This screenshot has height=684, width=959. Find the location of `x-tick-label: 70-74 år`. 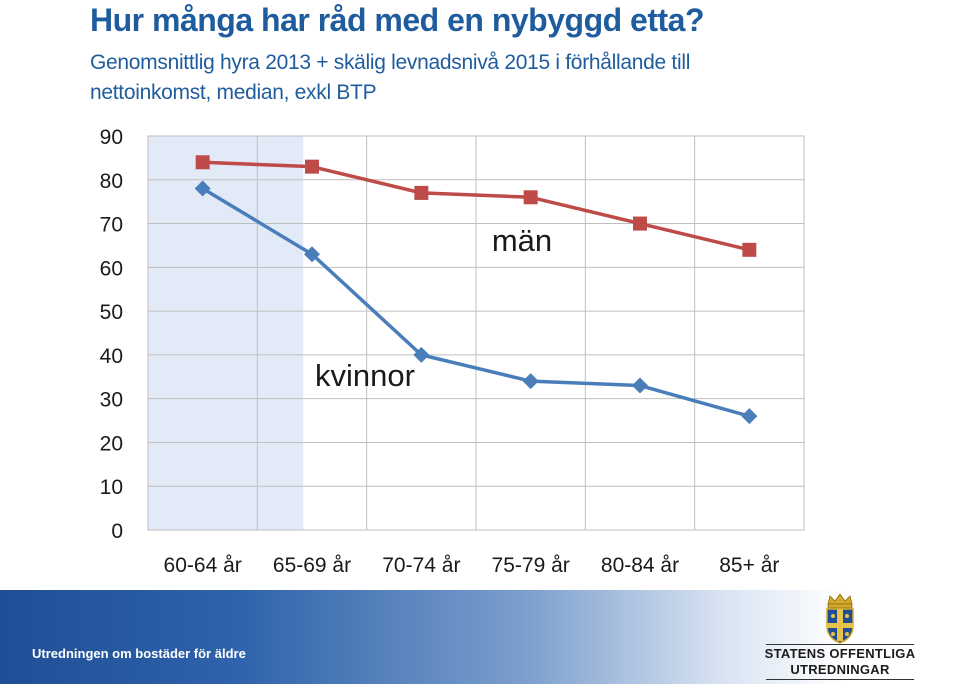

x-tick-label: 70-74 år is located at coordinates (421, 565).